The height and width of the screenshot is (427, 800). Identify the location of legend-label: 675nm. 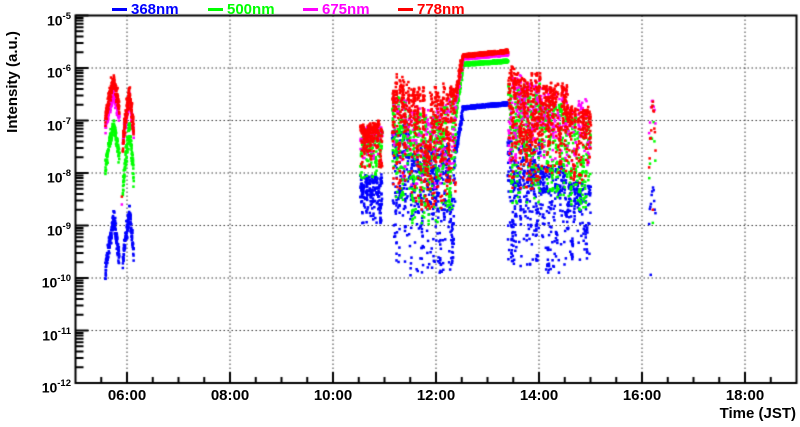
(346, 9).